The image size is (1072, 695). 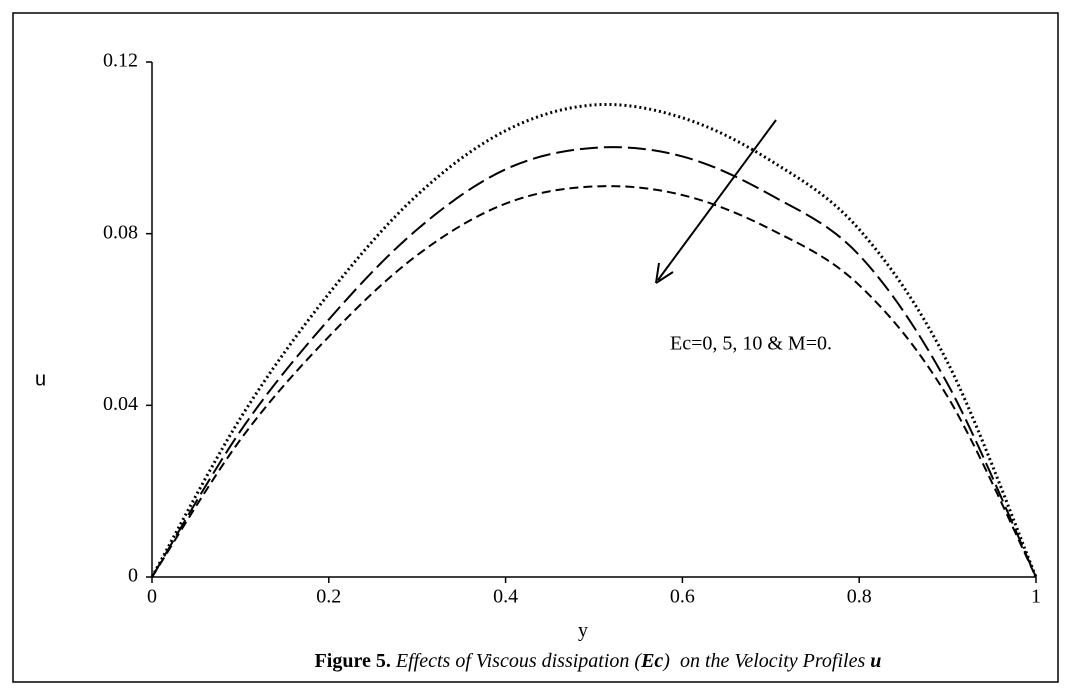 What do you see at coordinates (583, 631) in the screenshot?
I see `x-axis-label: y` at bounding box center [583, 631].